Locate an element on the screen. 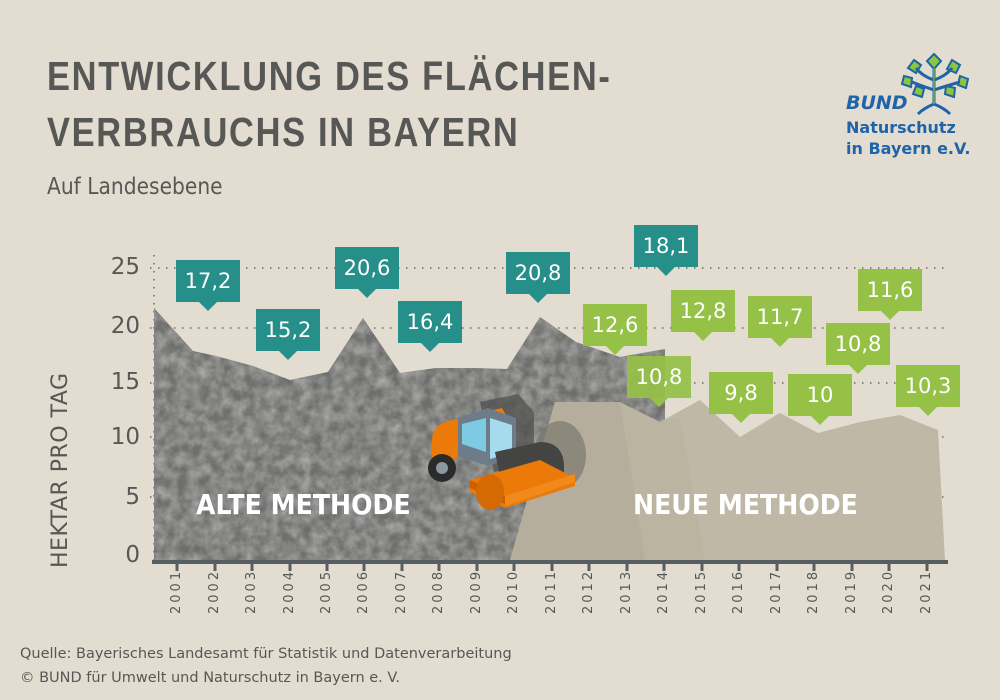 Image resolution: width=1000 pixels, height=700 pixels. callout-new-2019: 10,8 is located at coordinates (858, 348).